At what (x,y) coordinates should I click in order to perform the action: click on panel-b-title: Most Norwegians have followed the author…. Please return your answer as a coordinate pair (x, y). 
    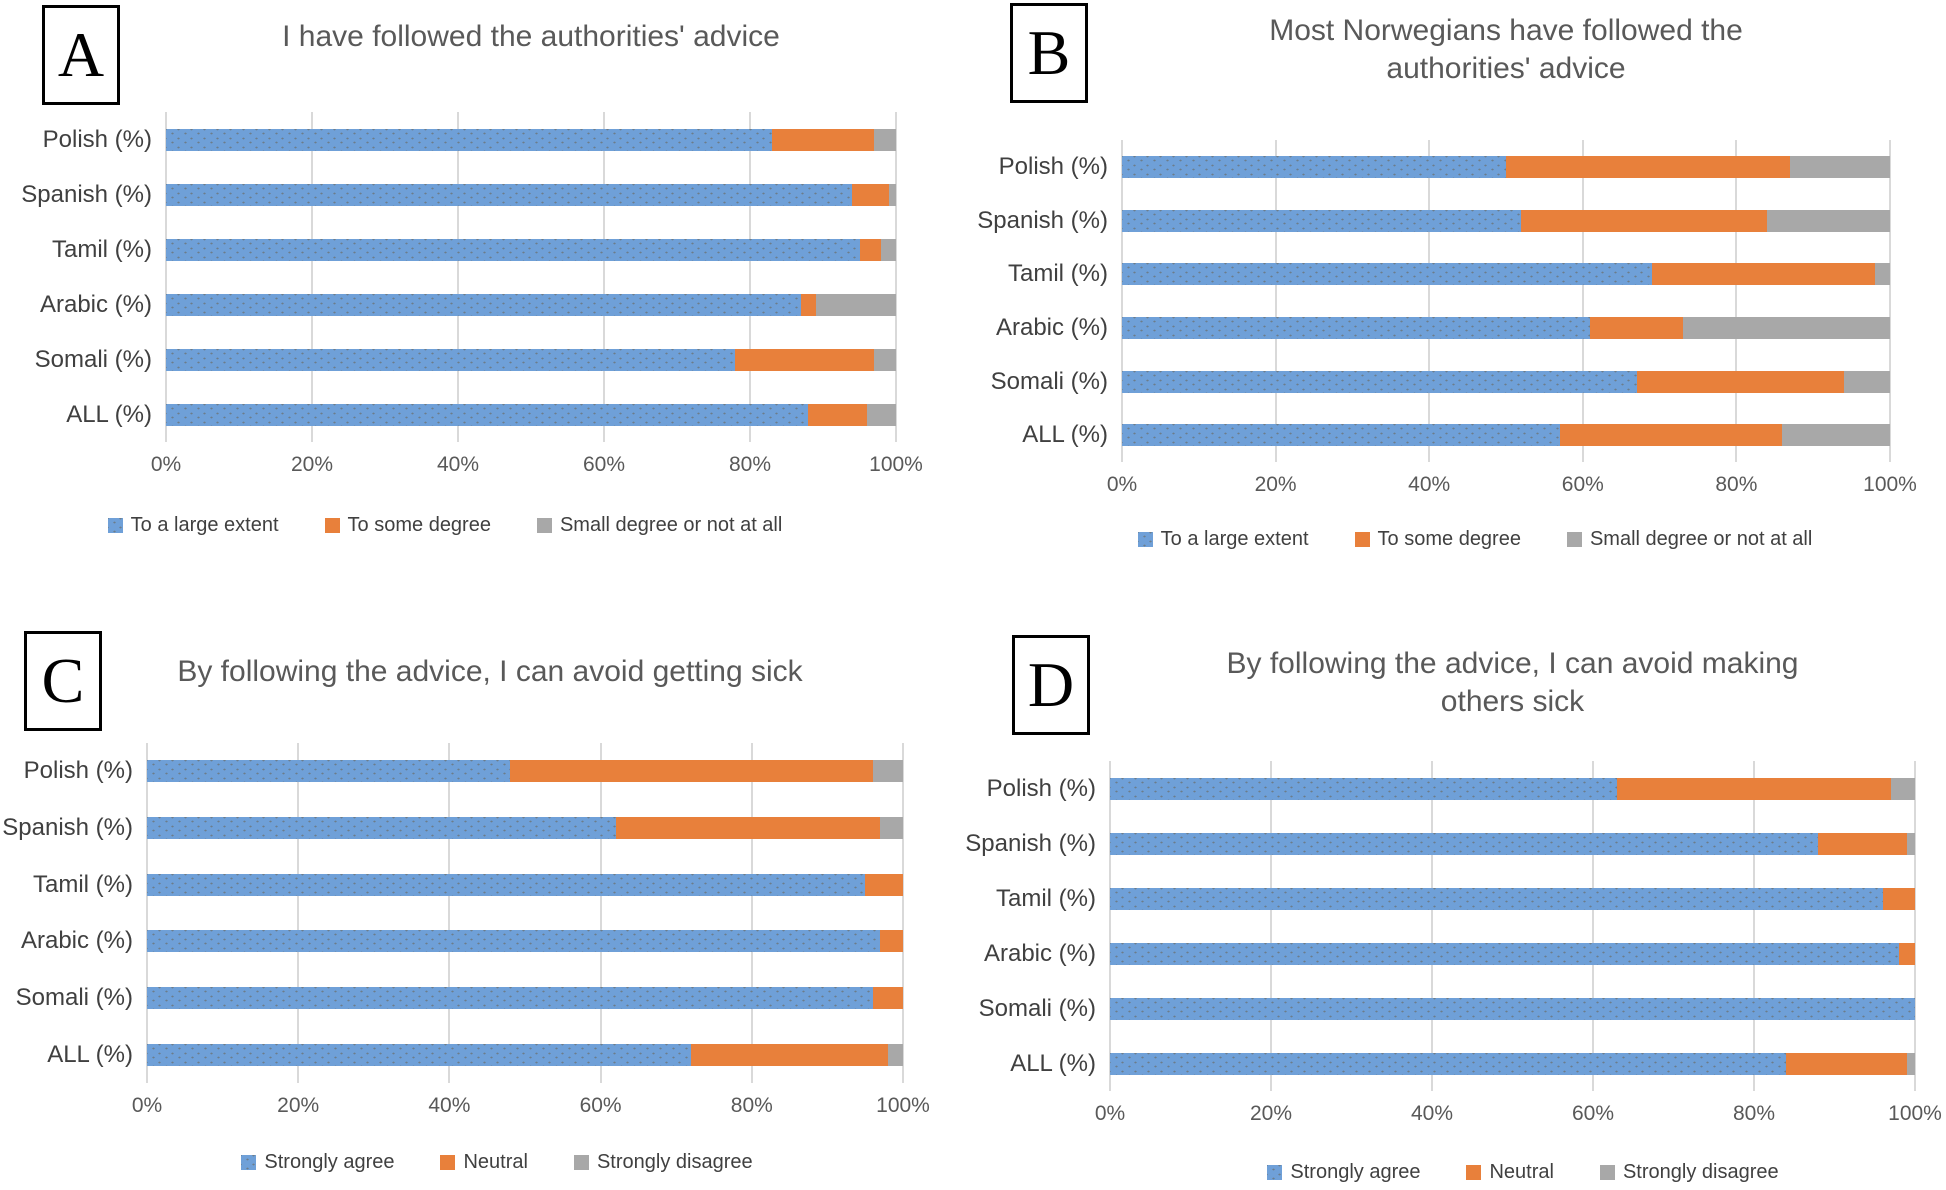
    Looking at the image, I should click on (1506, 50).